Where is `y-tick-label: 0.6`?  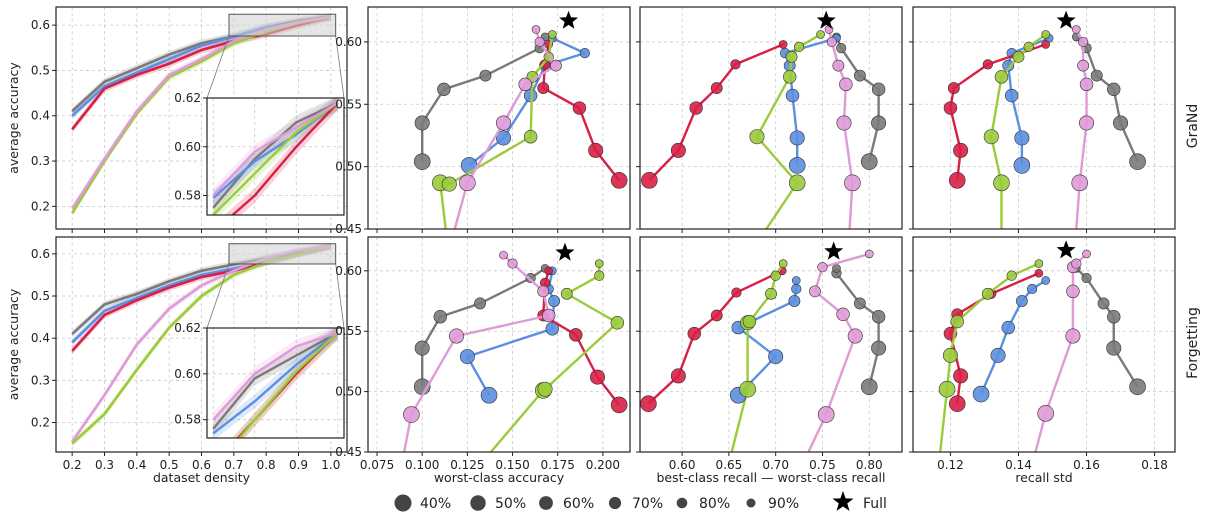 y-tick-label: 0.6 is located at coordinates (40, 25).